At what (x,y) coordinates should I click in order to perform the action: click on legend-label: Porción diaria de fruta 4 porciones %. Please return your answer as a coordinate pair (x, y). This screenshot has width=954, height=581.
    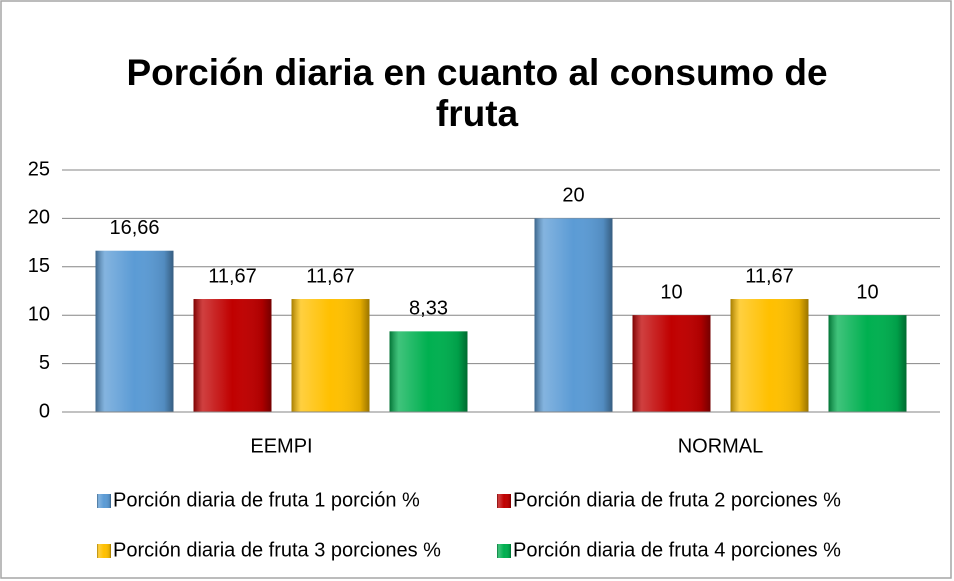
    Looking at the image, I should click on (677, 550).